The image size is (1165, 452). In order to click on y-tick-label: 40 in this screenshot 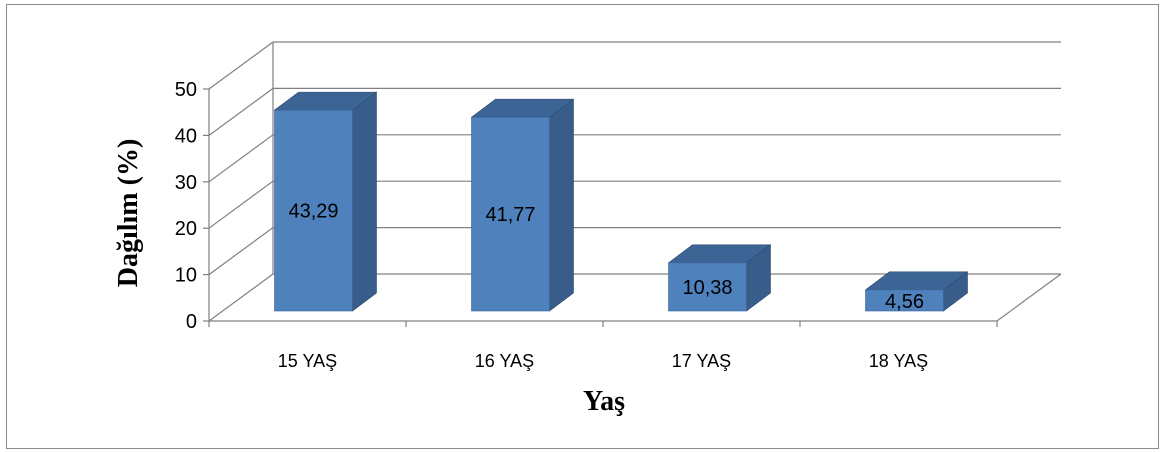, I will do `click(186, 136)`.